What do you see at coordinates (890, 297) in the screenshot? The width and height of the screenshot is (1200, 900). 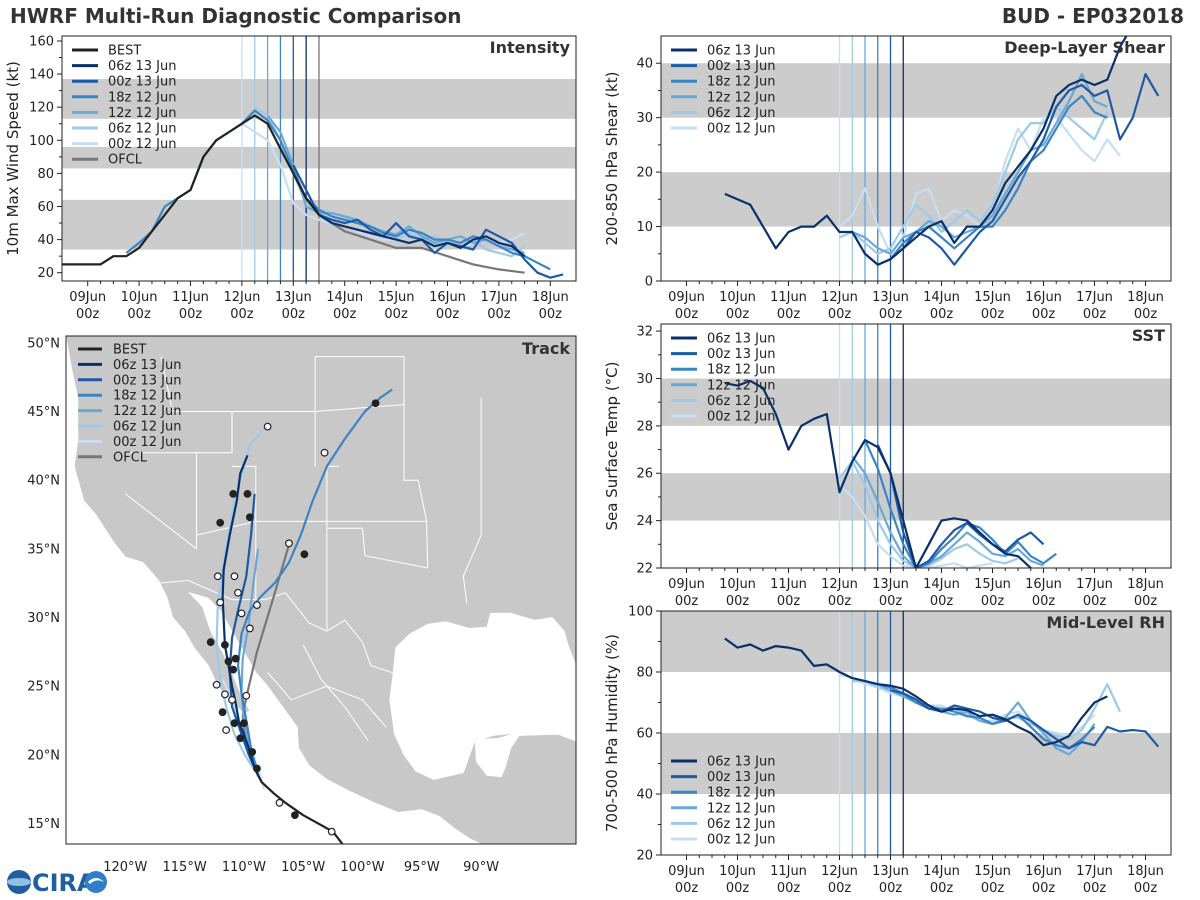 I see `shear-xtick-date: 13Jun` at bounding box center [890, 297].